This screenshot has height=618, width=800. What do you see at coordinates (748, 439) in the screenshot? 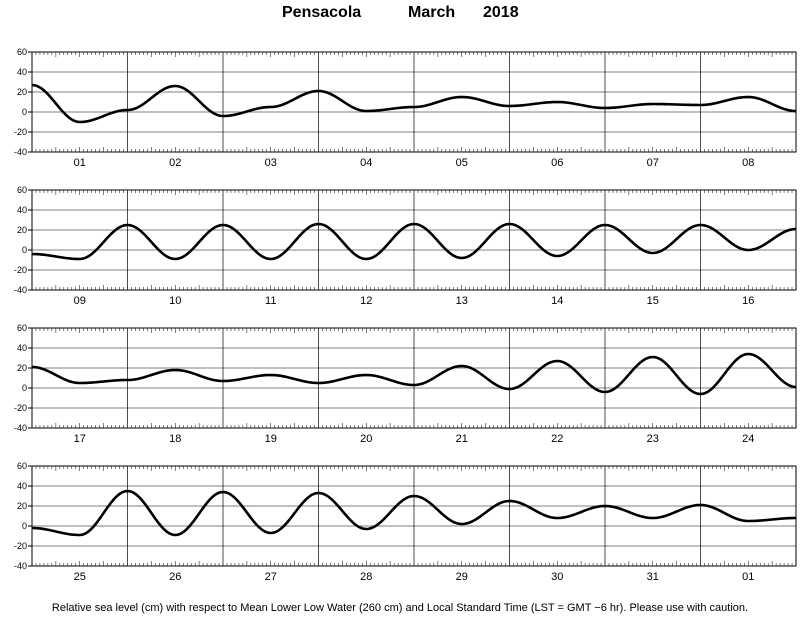
I see `day-label: 24` at bounding box center [748, 439].